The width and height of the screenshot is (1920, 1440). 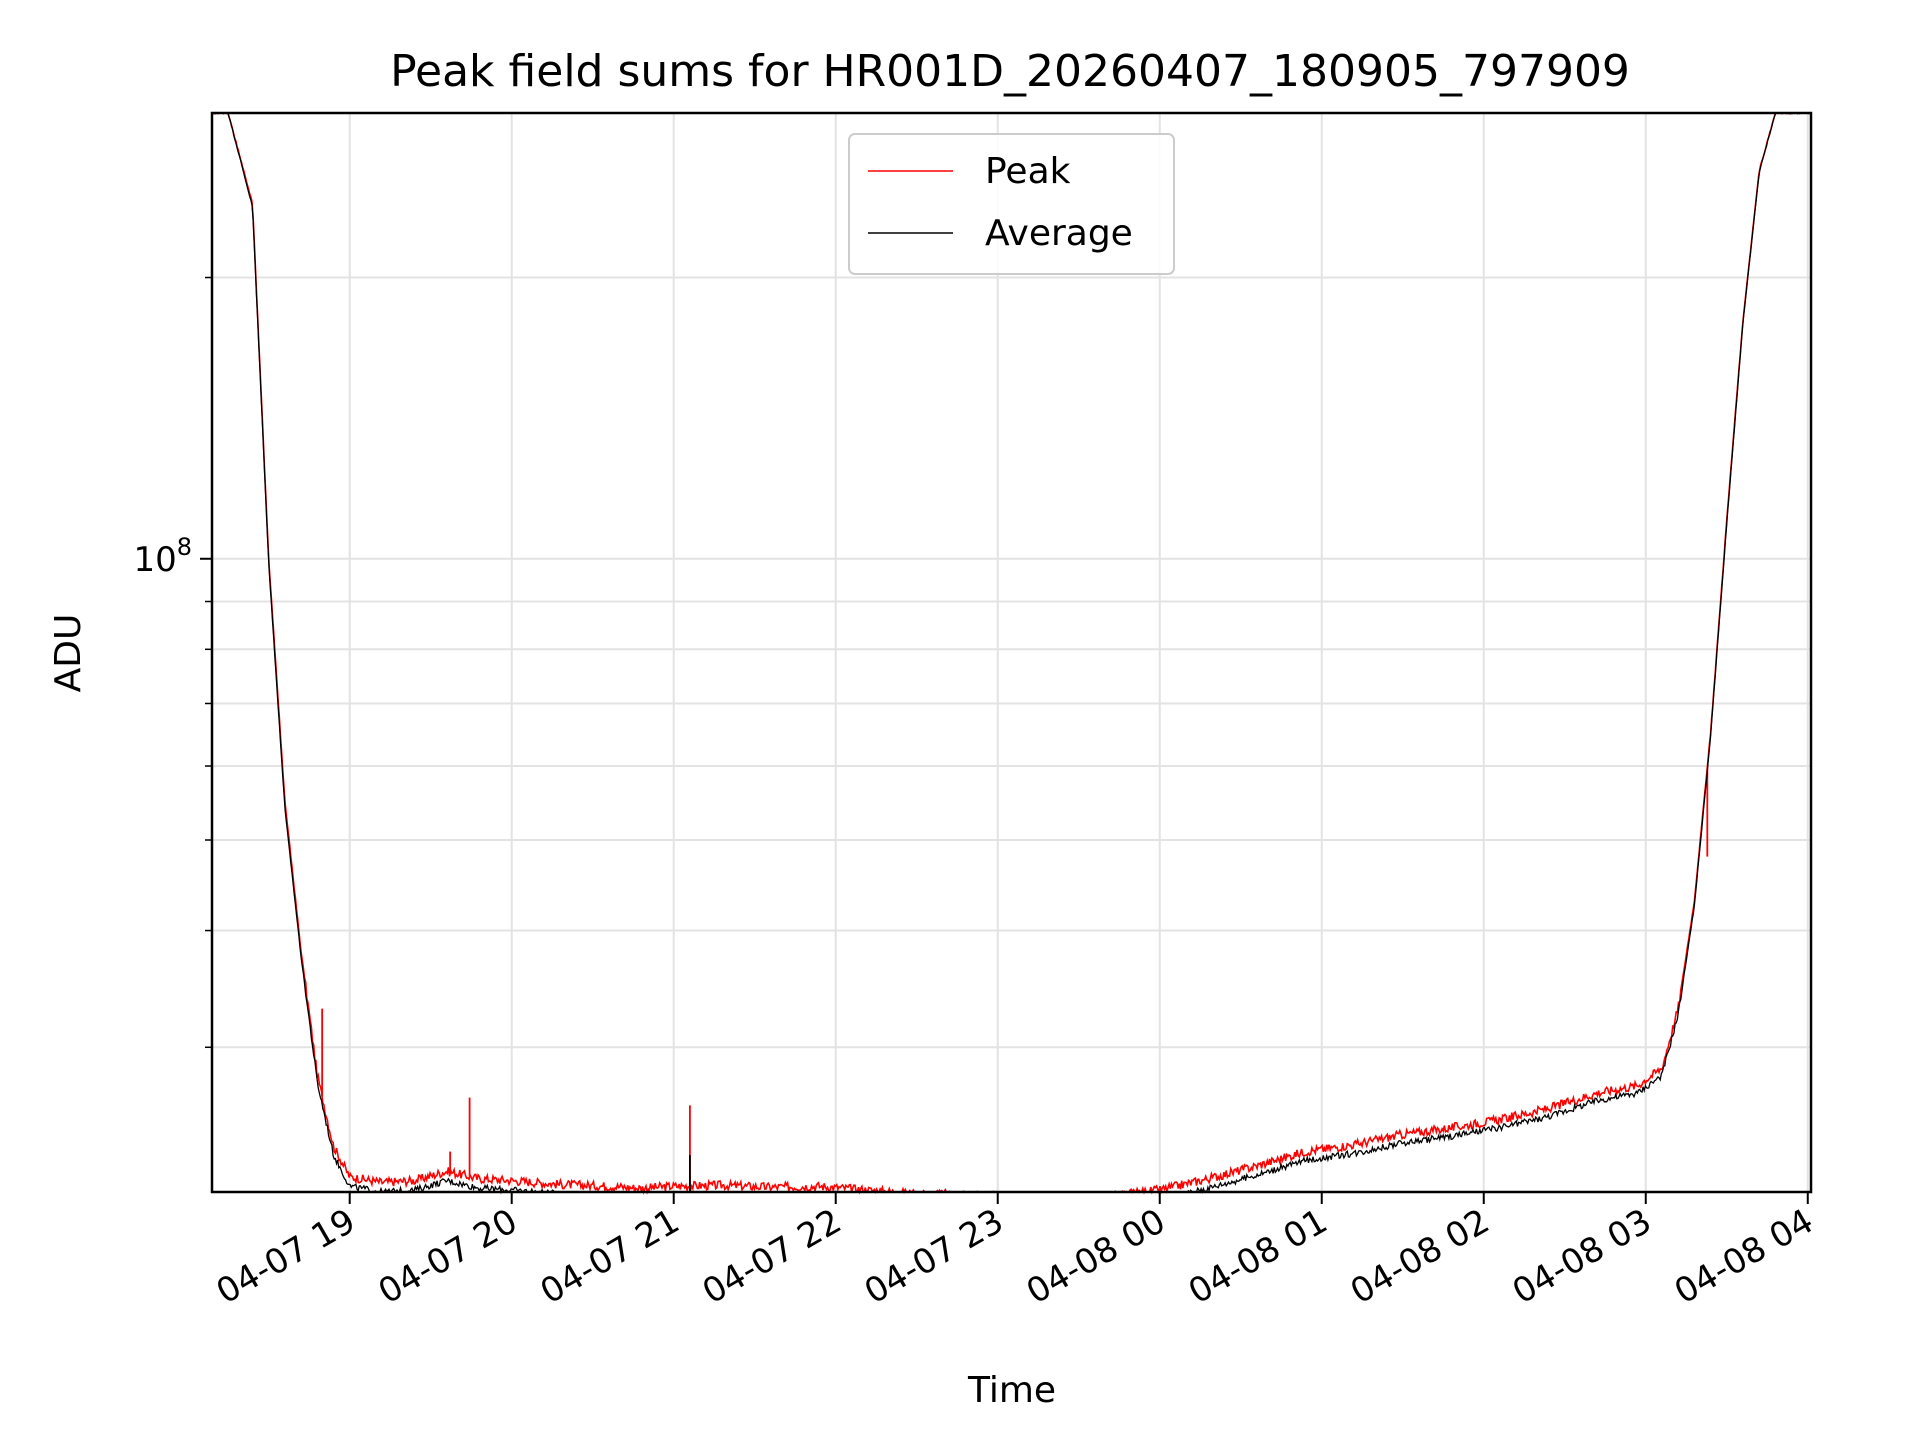 I want to click on y-tick-label: 108, so click(x=162, y=556).